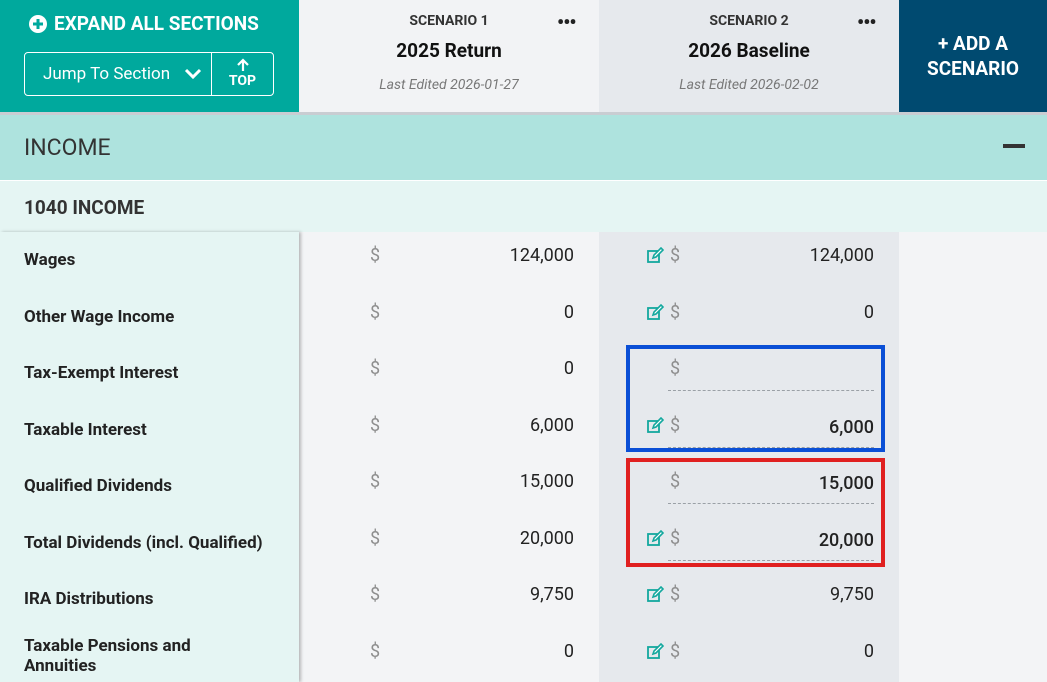  I want to click on jump-to-select: Jump To Section, so click(118, 74).